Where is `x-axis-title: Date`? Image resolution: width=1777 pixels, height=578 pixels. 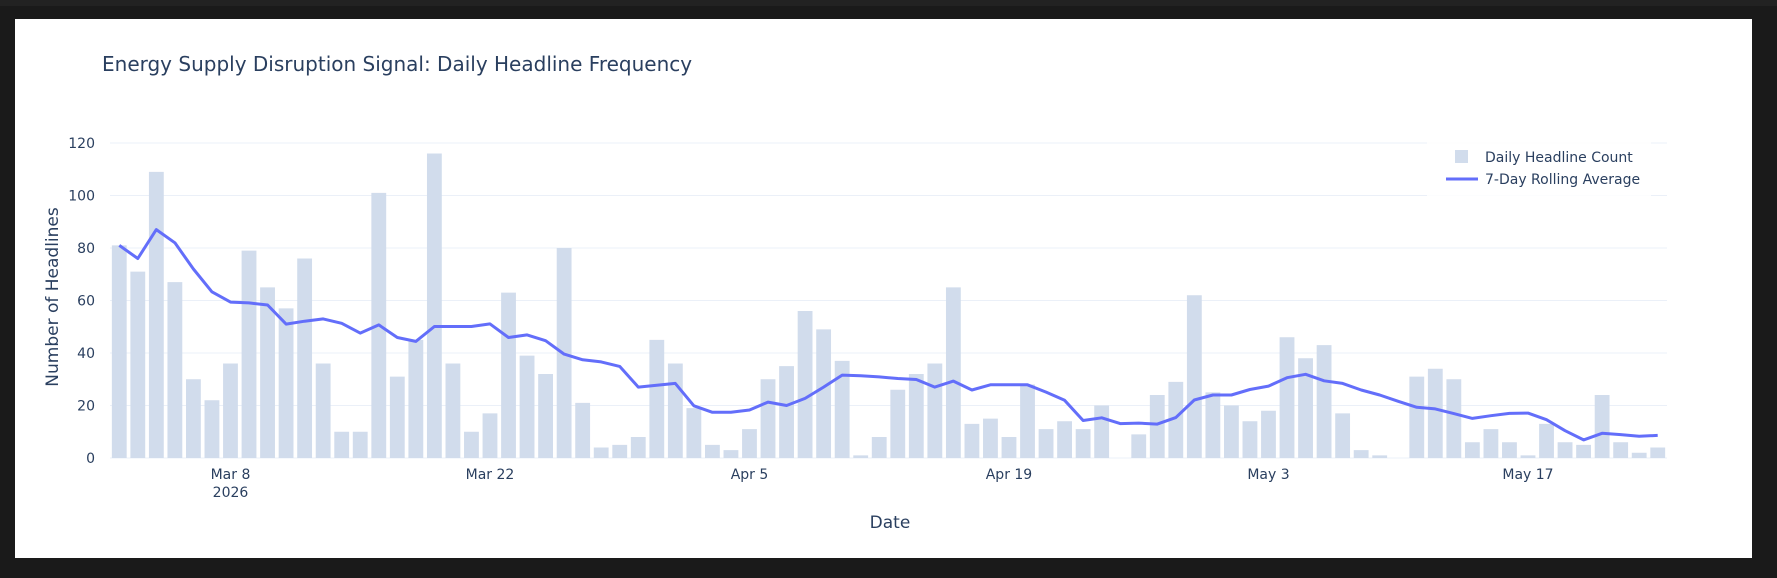 x-axis-title: Date is located at coordinates (890, 523).